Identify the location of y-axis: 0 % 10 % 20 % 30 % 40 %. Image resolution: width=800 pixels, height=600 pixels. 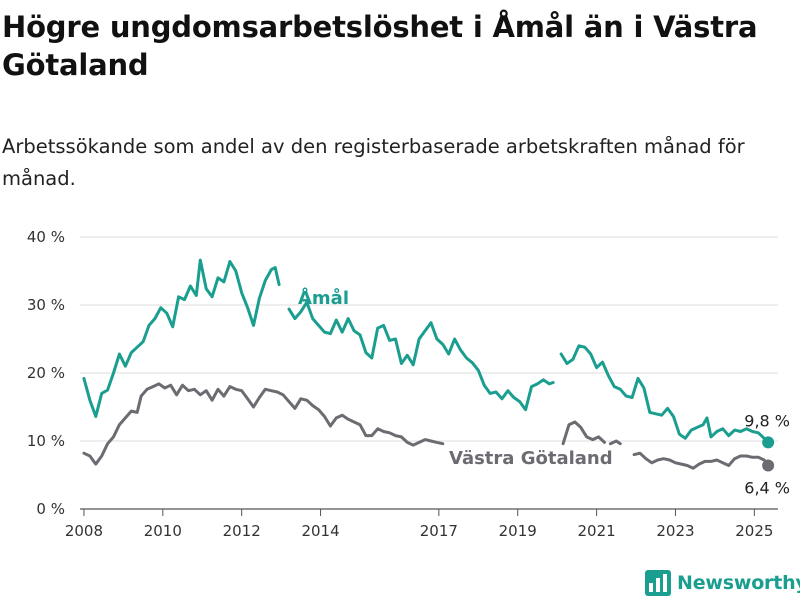
(46, 373).